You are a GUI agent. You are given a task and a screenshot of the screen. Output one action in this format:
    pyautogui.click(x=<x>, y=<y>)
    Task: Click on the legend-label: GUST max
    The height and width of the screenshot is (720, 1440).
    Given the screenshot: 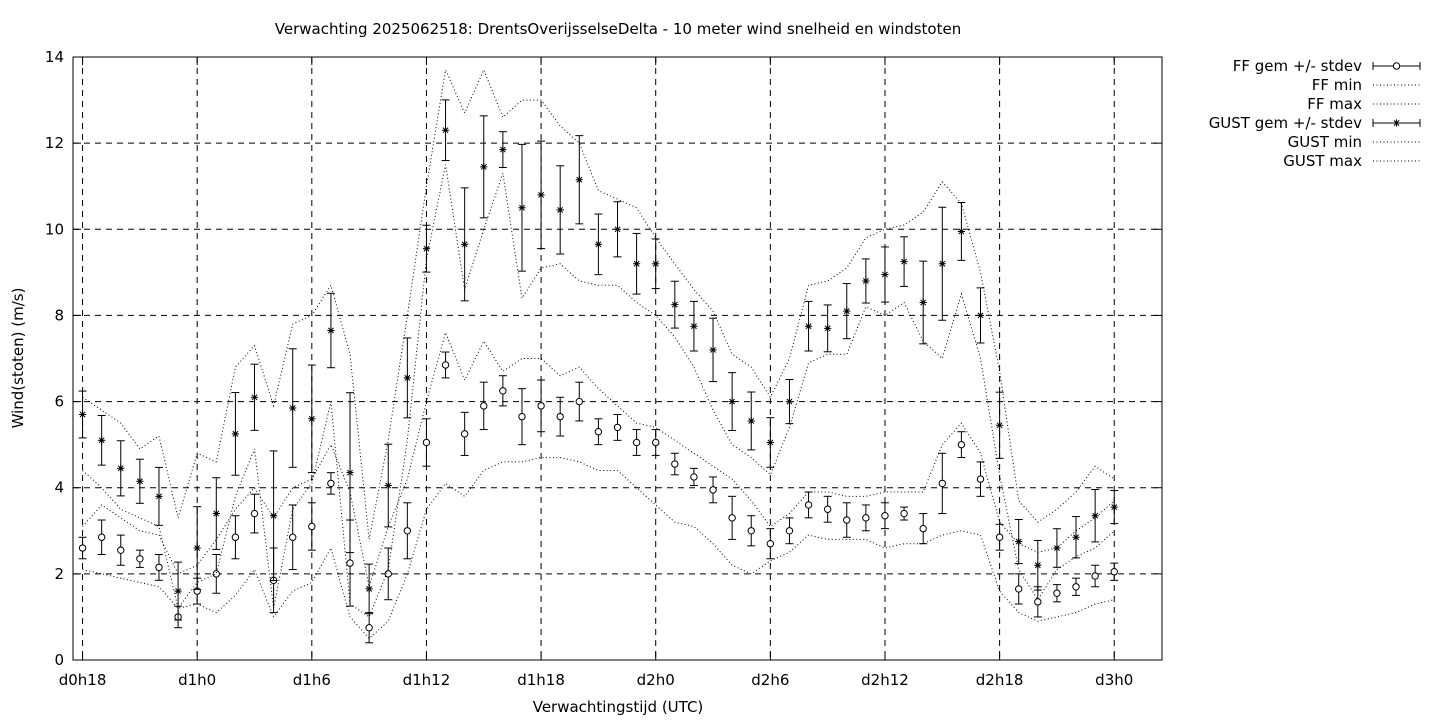 What is the action you would take?
    pyautogui.click(x=1322, y=161)
    